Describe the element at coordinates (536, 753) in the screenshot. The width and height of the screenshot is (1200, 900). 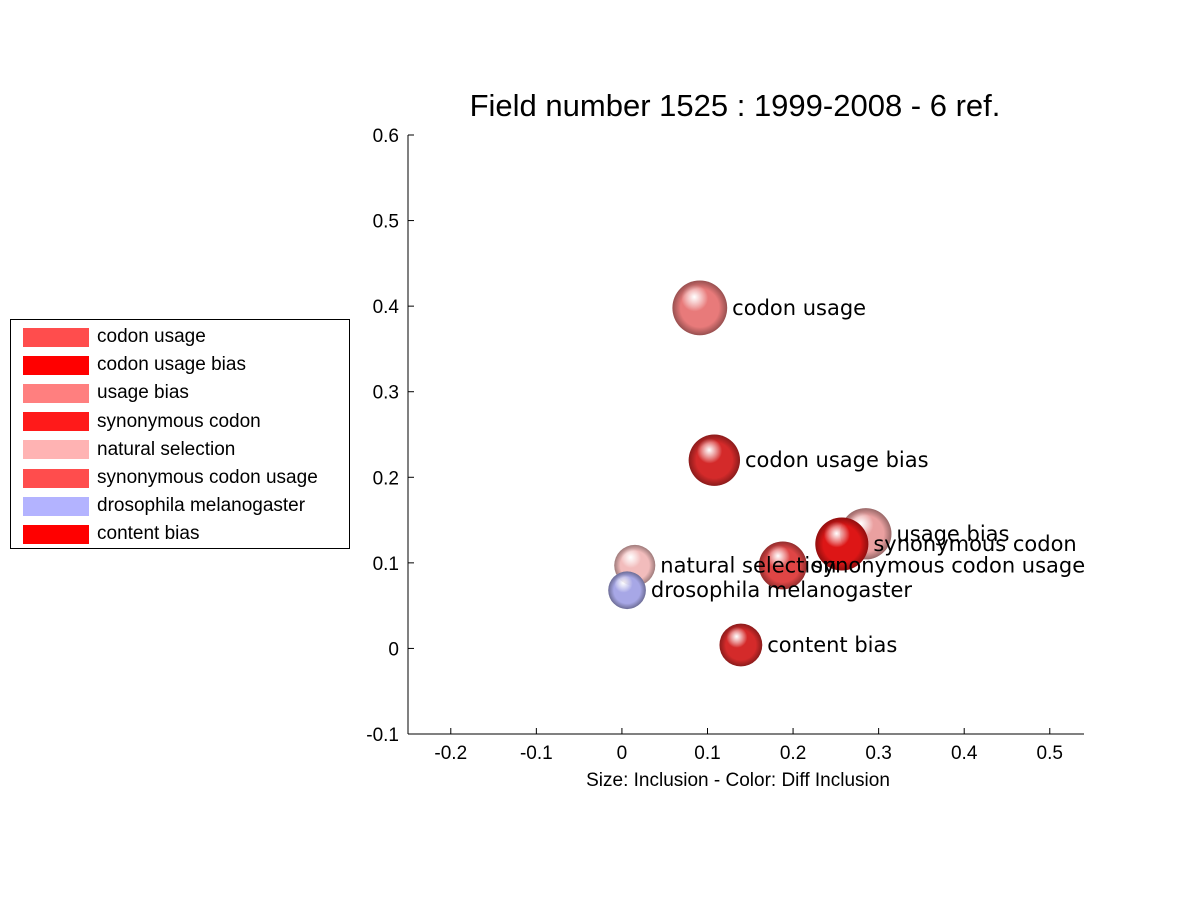
I see `x-tick-label: -0.1` at that location.